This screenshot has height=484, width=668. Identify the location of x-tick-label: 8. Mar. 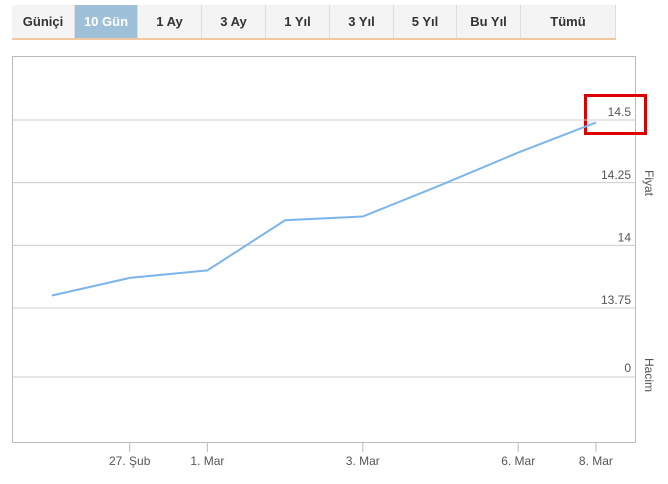
(596, 461).